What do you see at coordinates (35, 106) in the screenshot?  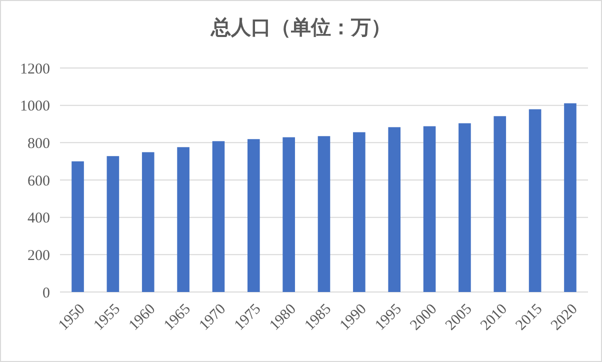 I see `y-tick-label: 1000` at bounding box center [35, 106].